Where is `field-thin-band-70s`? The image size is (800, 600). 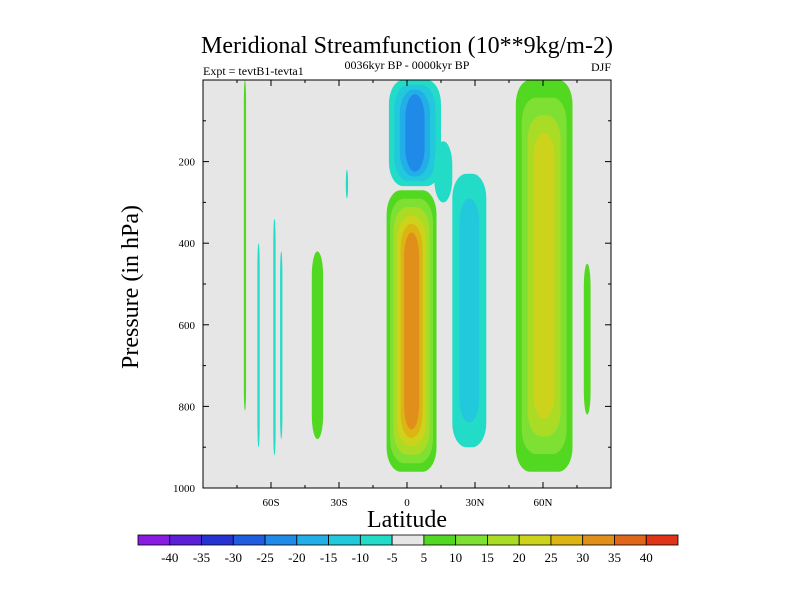 field-thin-band-70s is located at coordinates (245, 245).